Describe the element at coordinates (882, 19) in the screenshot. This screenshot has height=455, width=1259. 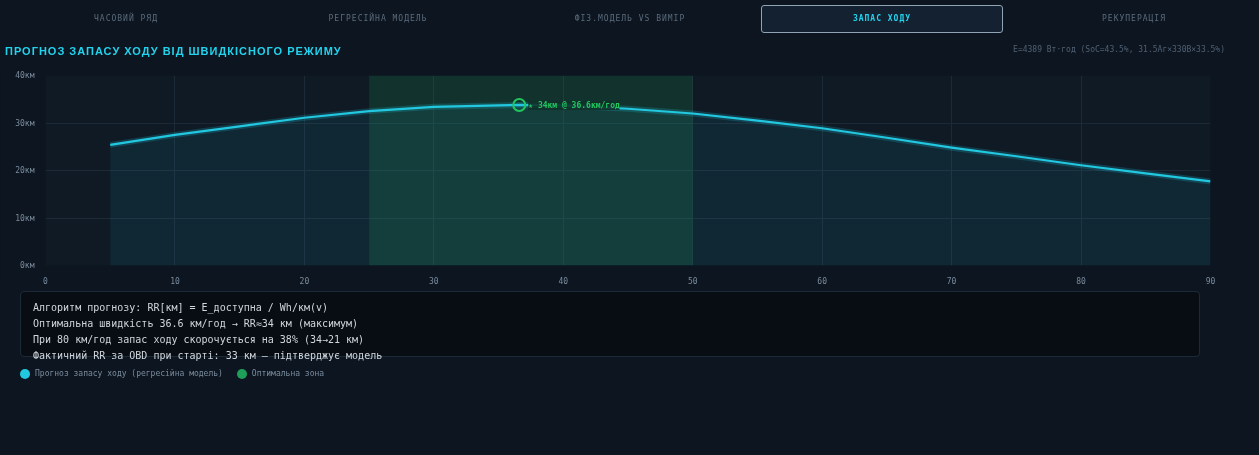
I see `text: ЗАПАС ХОДУ` at that location.